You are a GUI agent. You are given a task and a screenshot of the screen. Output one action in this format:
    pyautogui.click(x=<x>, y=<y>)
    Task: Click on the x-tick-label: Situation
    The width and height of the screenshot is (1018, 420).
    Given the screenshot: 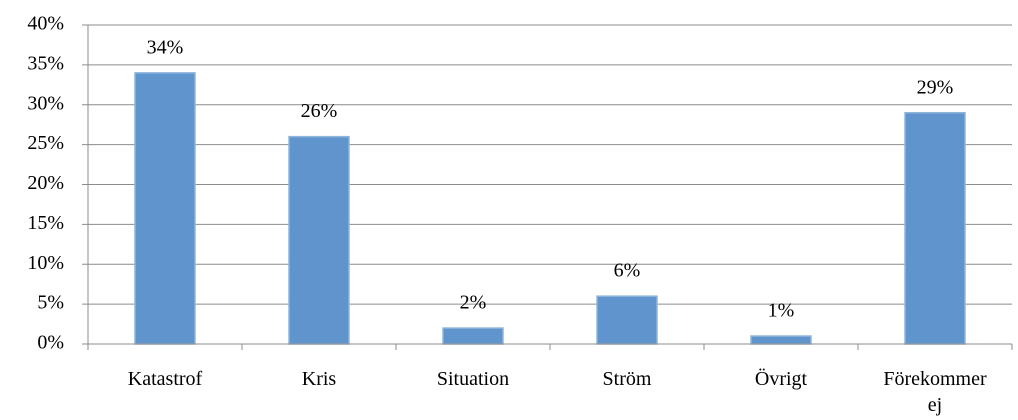 What is the action you would take?
    pyautogui.click(x=473, y=379)
    